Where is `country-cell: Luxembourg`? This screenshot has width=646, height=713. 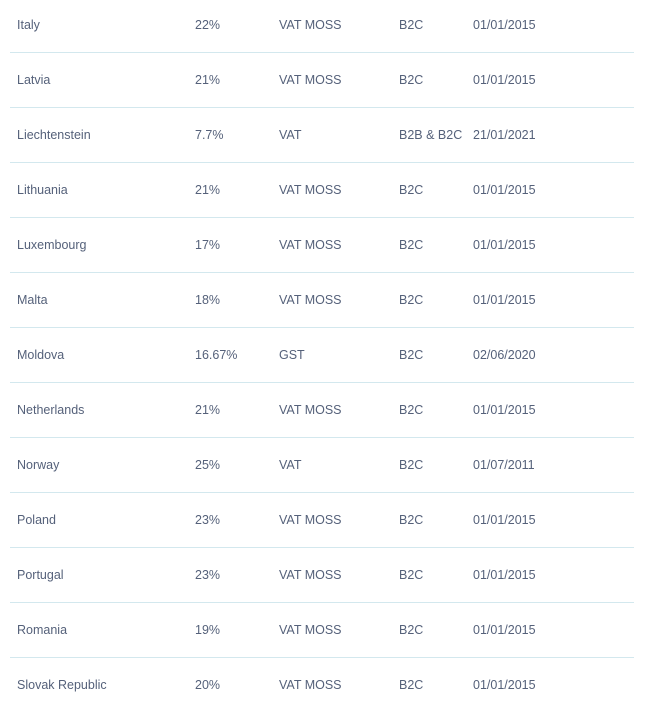
country-cell: Luxembourg is located at coordinates (52, 245).